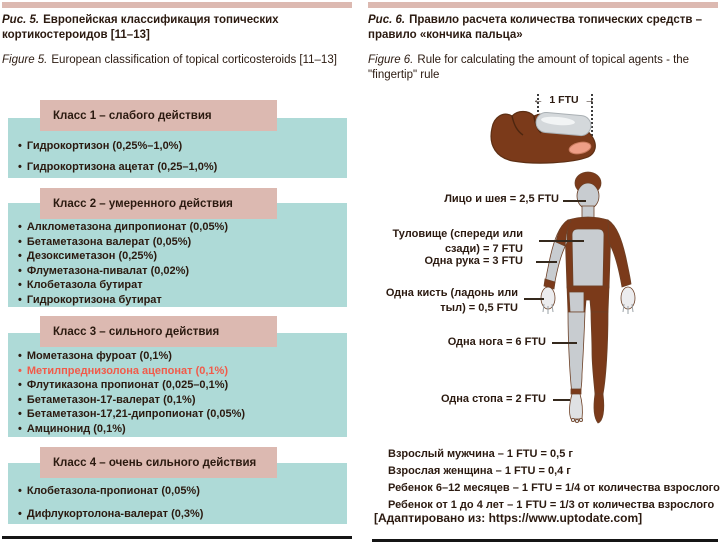 This screenshot has width=720, height=552. What do you see at coordinates (87, 256) in the screenshot?
I see `list-item: • Дезоксиметазон (0,25%)` at bounding box center [87, 256].